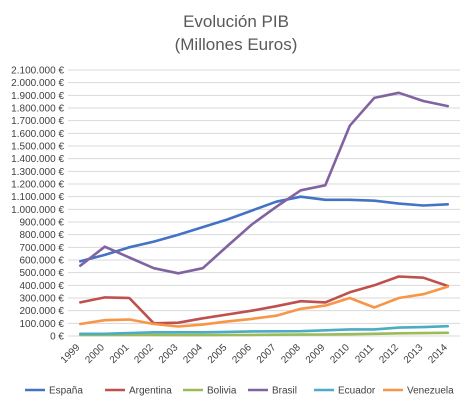 This screenshot has height=407, width=473. I want to click on y-tick-label: 1.100.000 €, so click(37, 197).